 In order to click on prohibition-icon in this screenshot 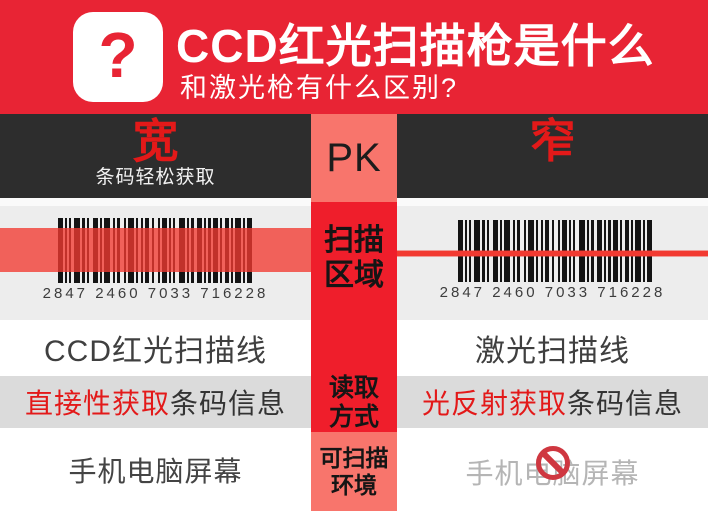, I will do `click(553, 463)`.